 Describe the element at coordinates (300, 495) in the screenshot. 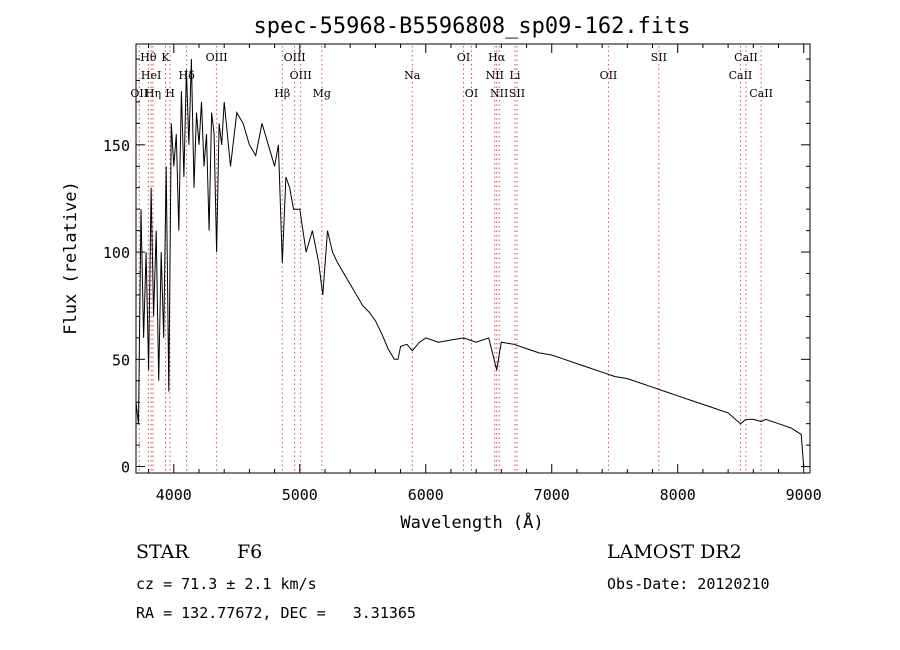

I see `x-tick-label: 5000` at that location.